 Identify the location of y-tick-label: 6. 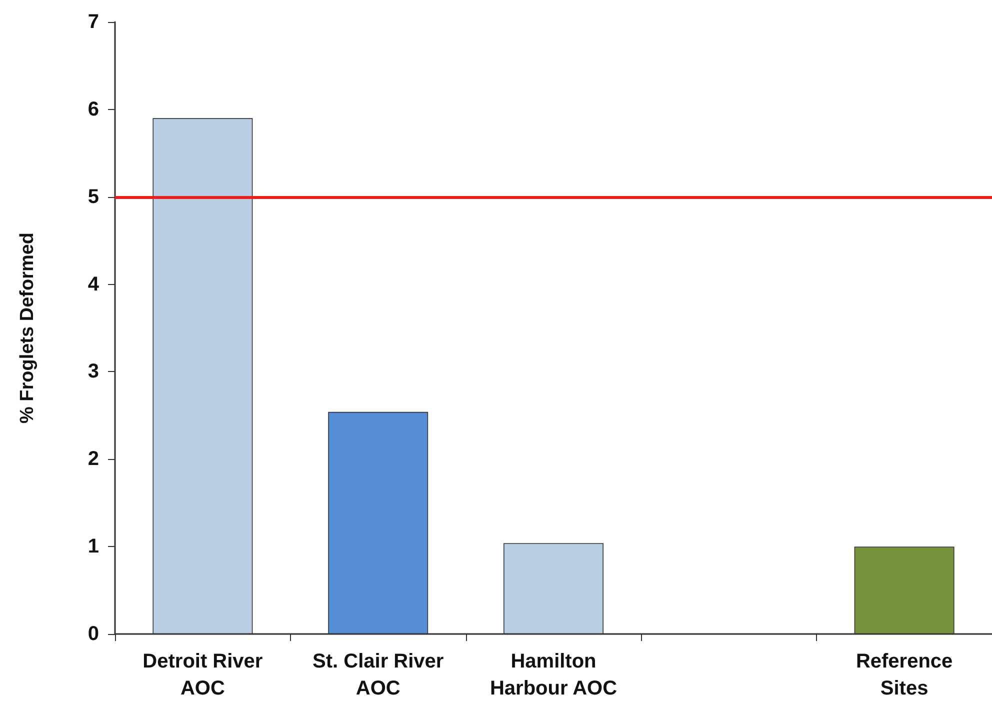
(93, 109).